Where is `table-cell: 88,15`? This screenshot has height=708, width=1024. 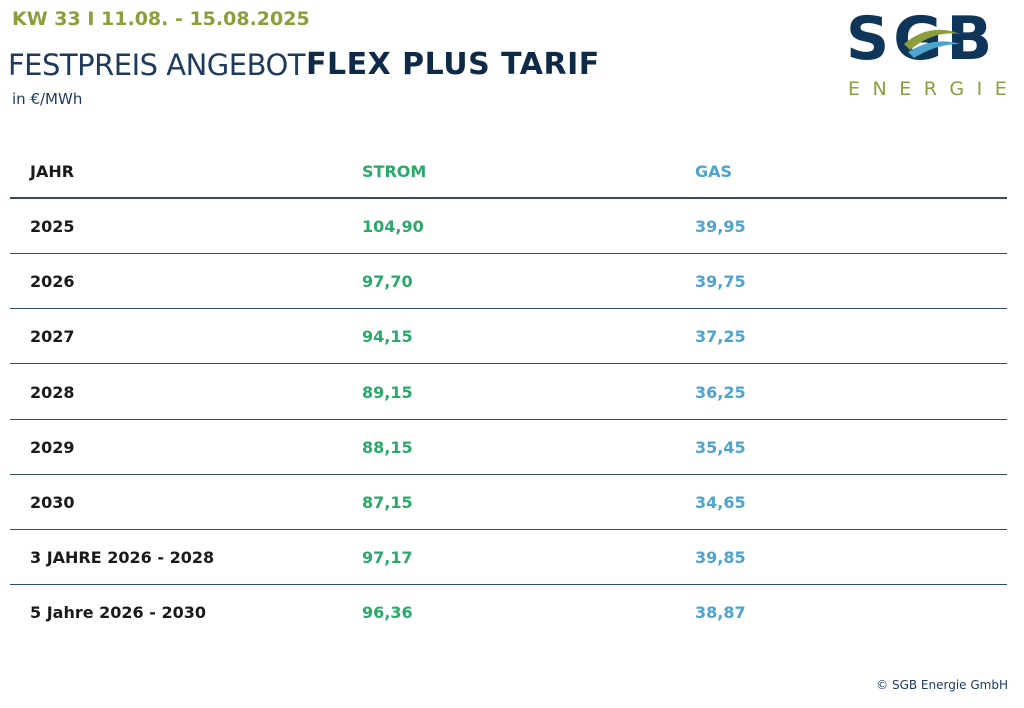 table-cell: 88,15 is located at coordinates (387, 447).